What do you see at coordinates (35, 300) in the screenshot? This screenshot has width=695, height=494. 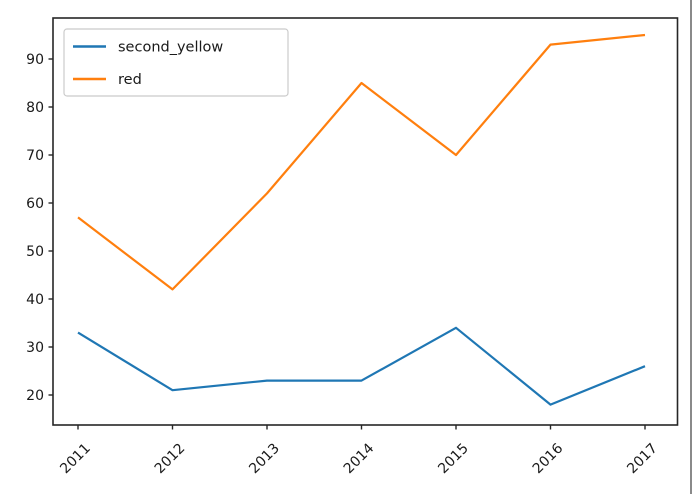 I see `y-axis-tick-label: 40` at bounding box center [35, 300].